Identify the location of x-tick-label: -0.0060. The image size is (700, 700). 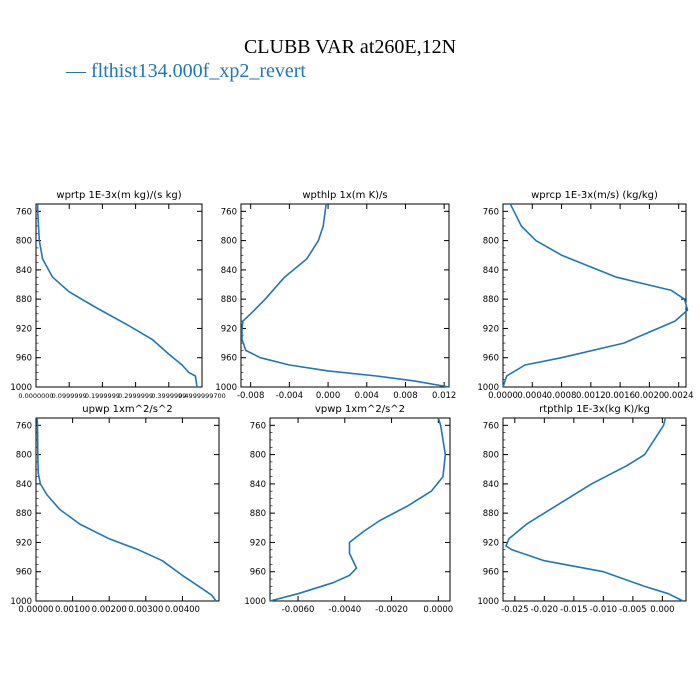
(298, 610).